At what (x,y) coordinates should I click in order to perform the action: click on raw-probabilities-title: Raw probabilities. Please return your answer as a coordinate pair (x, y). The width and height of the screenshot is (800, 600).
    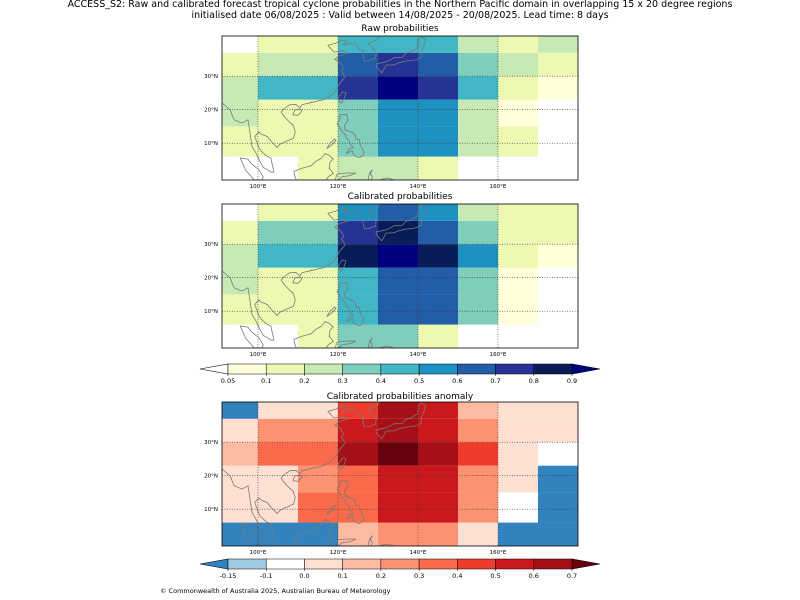
    Looking at the image, I should click on (400, 29).